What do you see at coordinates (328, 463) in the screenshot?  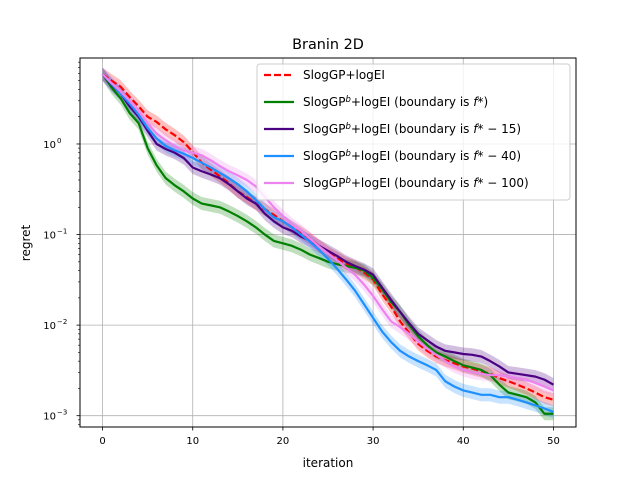 I see `x-axis-label: iteration` at bounding box center [328, 463].